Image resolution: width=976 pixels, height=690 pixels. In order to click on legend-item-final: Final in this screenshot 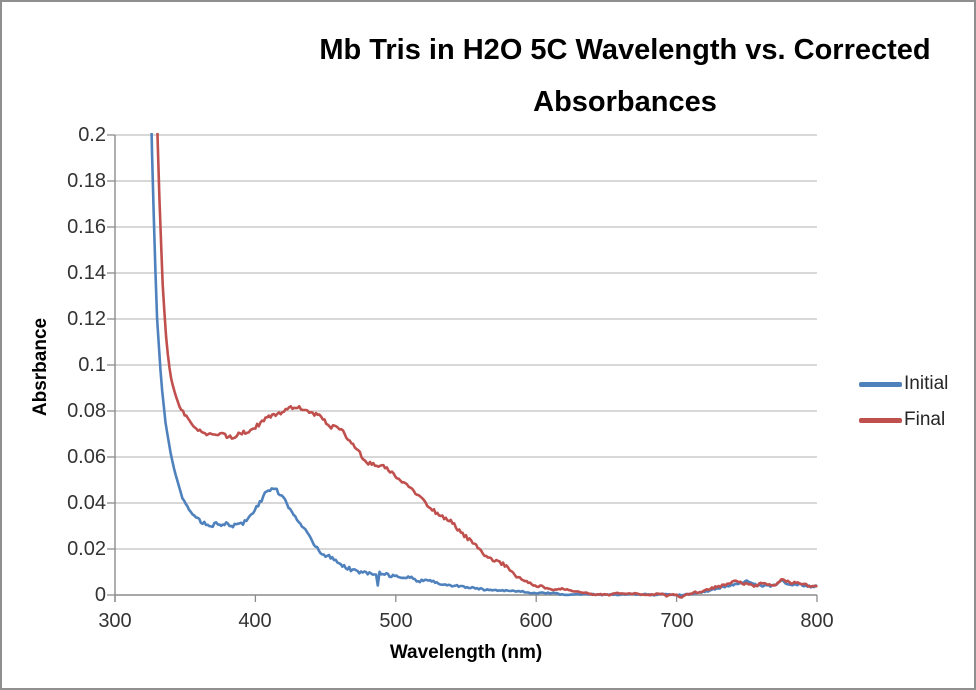, I will do `click(902, 420)`.